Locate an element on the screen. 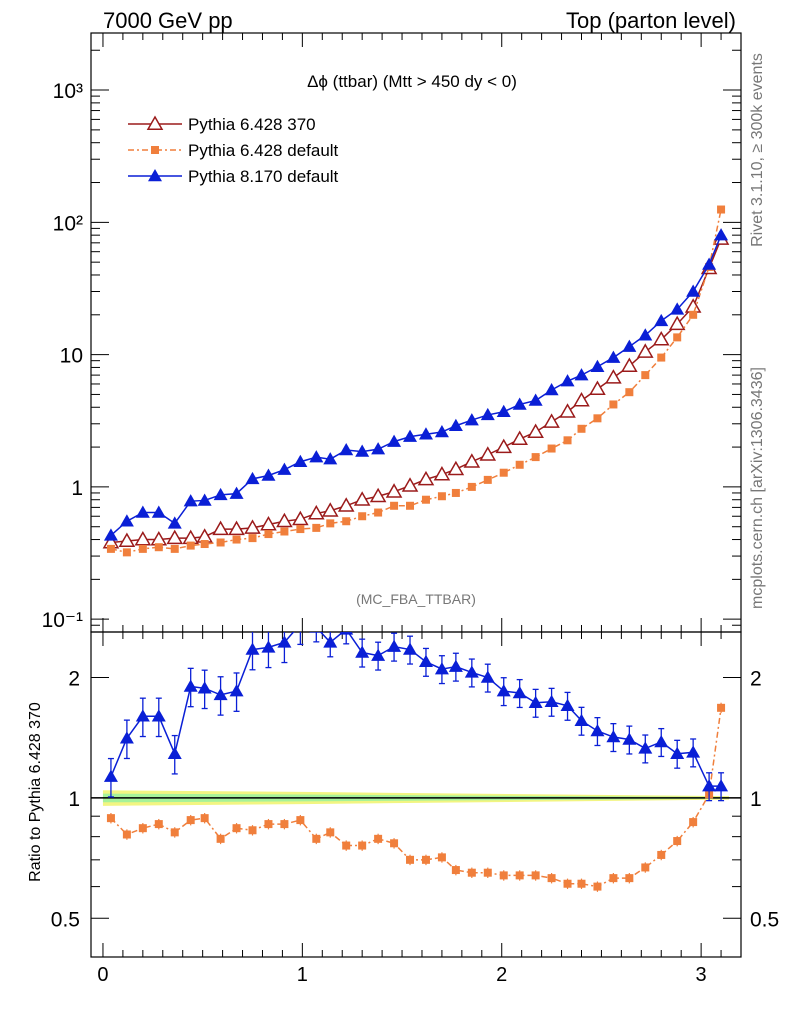 This screenshot has width=786, height=1024. x-tick-label: 0 is located at coordinates (102, 975).